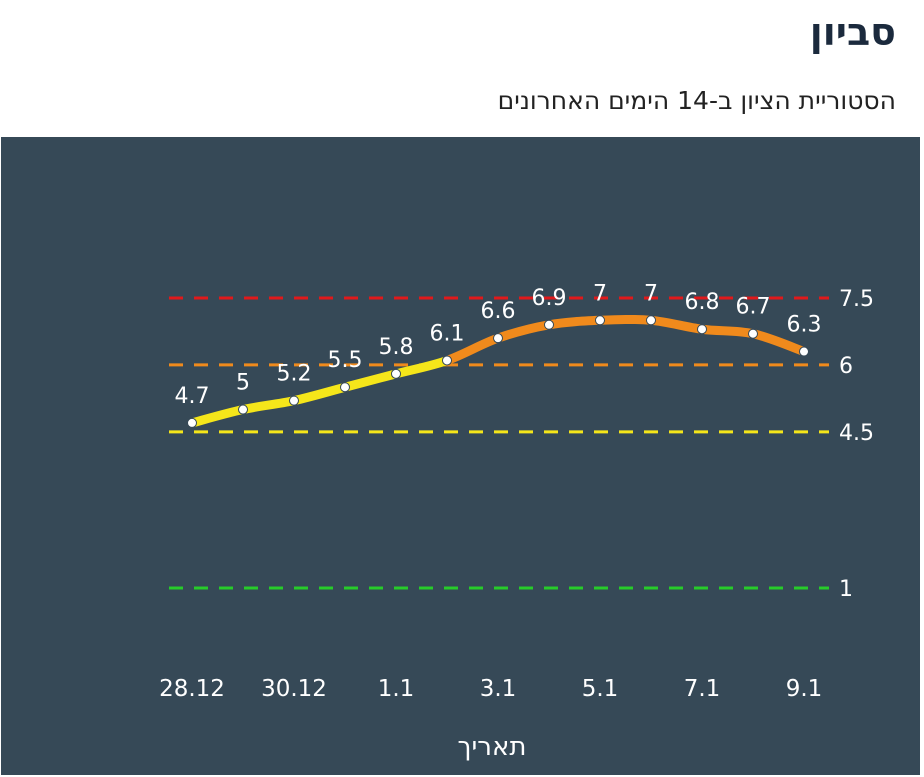 The width and height of the screenshot is (924, 777). Describe the element at coordinates (192, 396) in the screenshot. I see `data-label: 4.7` at that location.